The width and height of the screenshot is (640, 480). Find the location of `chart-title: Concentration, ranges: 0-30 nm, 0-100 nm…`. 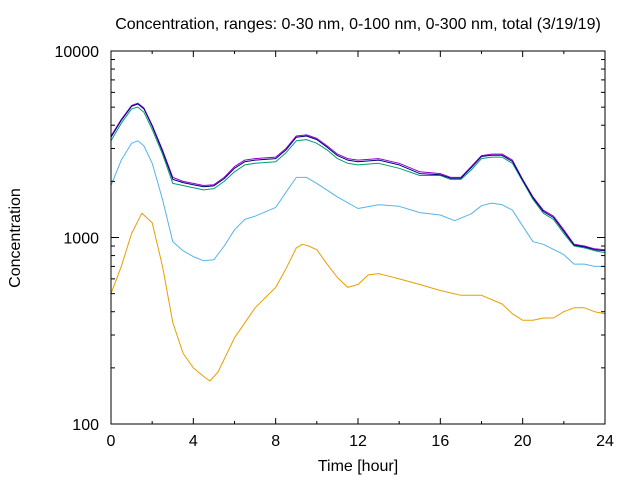

chart-title: Concentration, ranges: 0-30 nm, 0-100 nm… is located at coordinates (358, 24).